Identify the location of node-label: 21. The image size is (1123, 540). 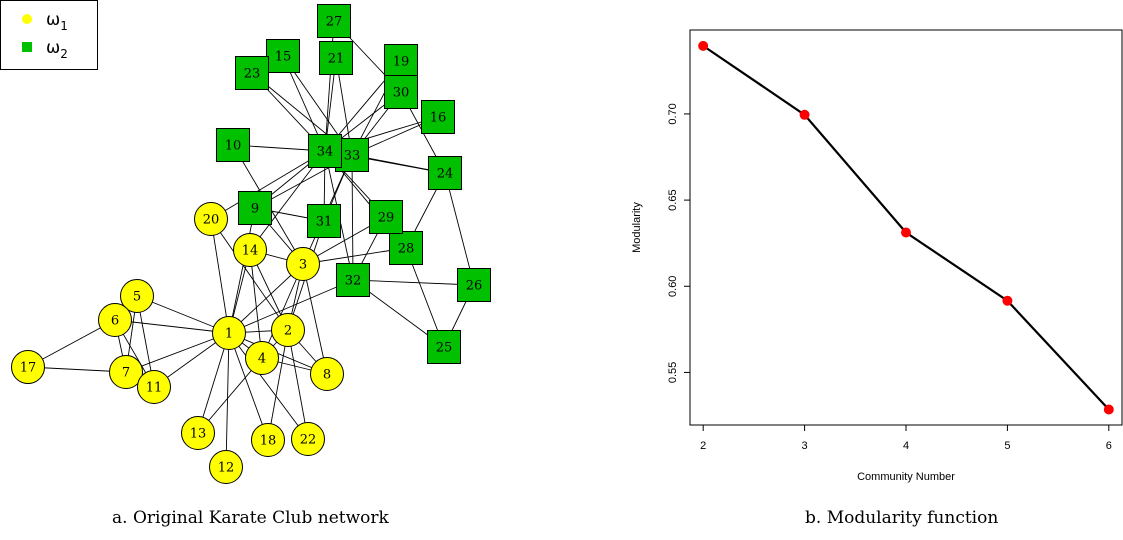
(336, 59).